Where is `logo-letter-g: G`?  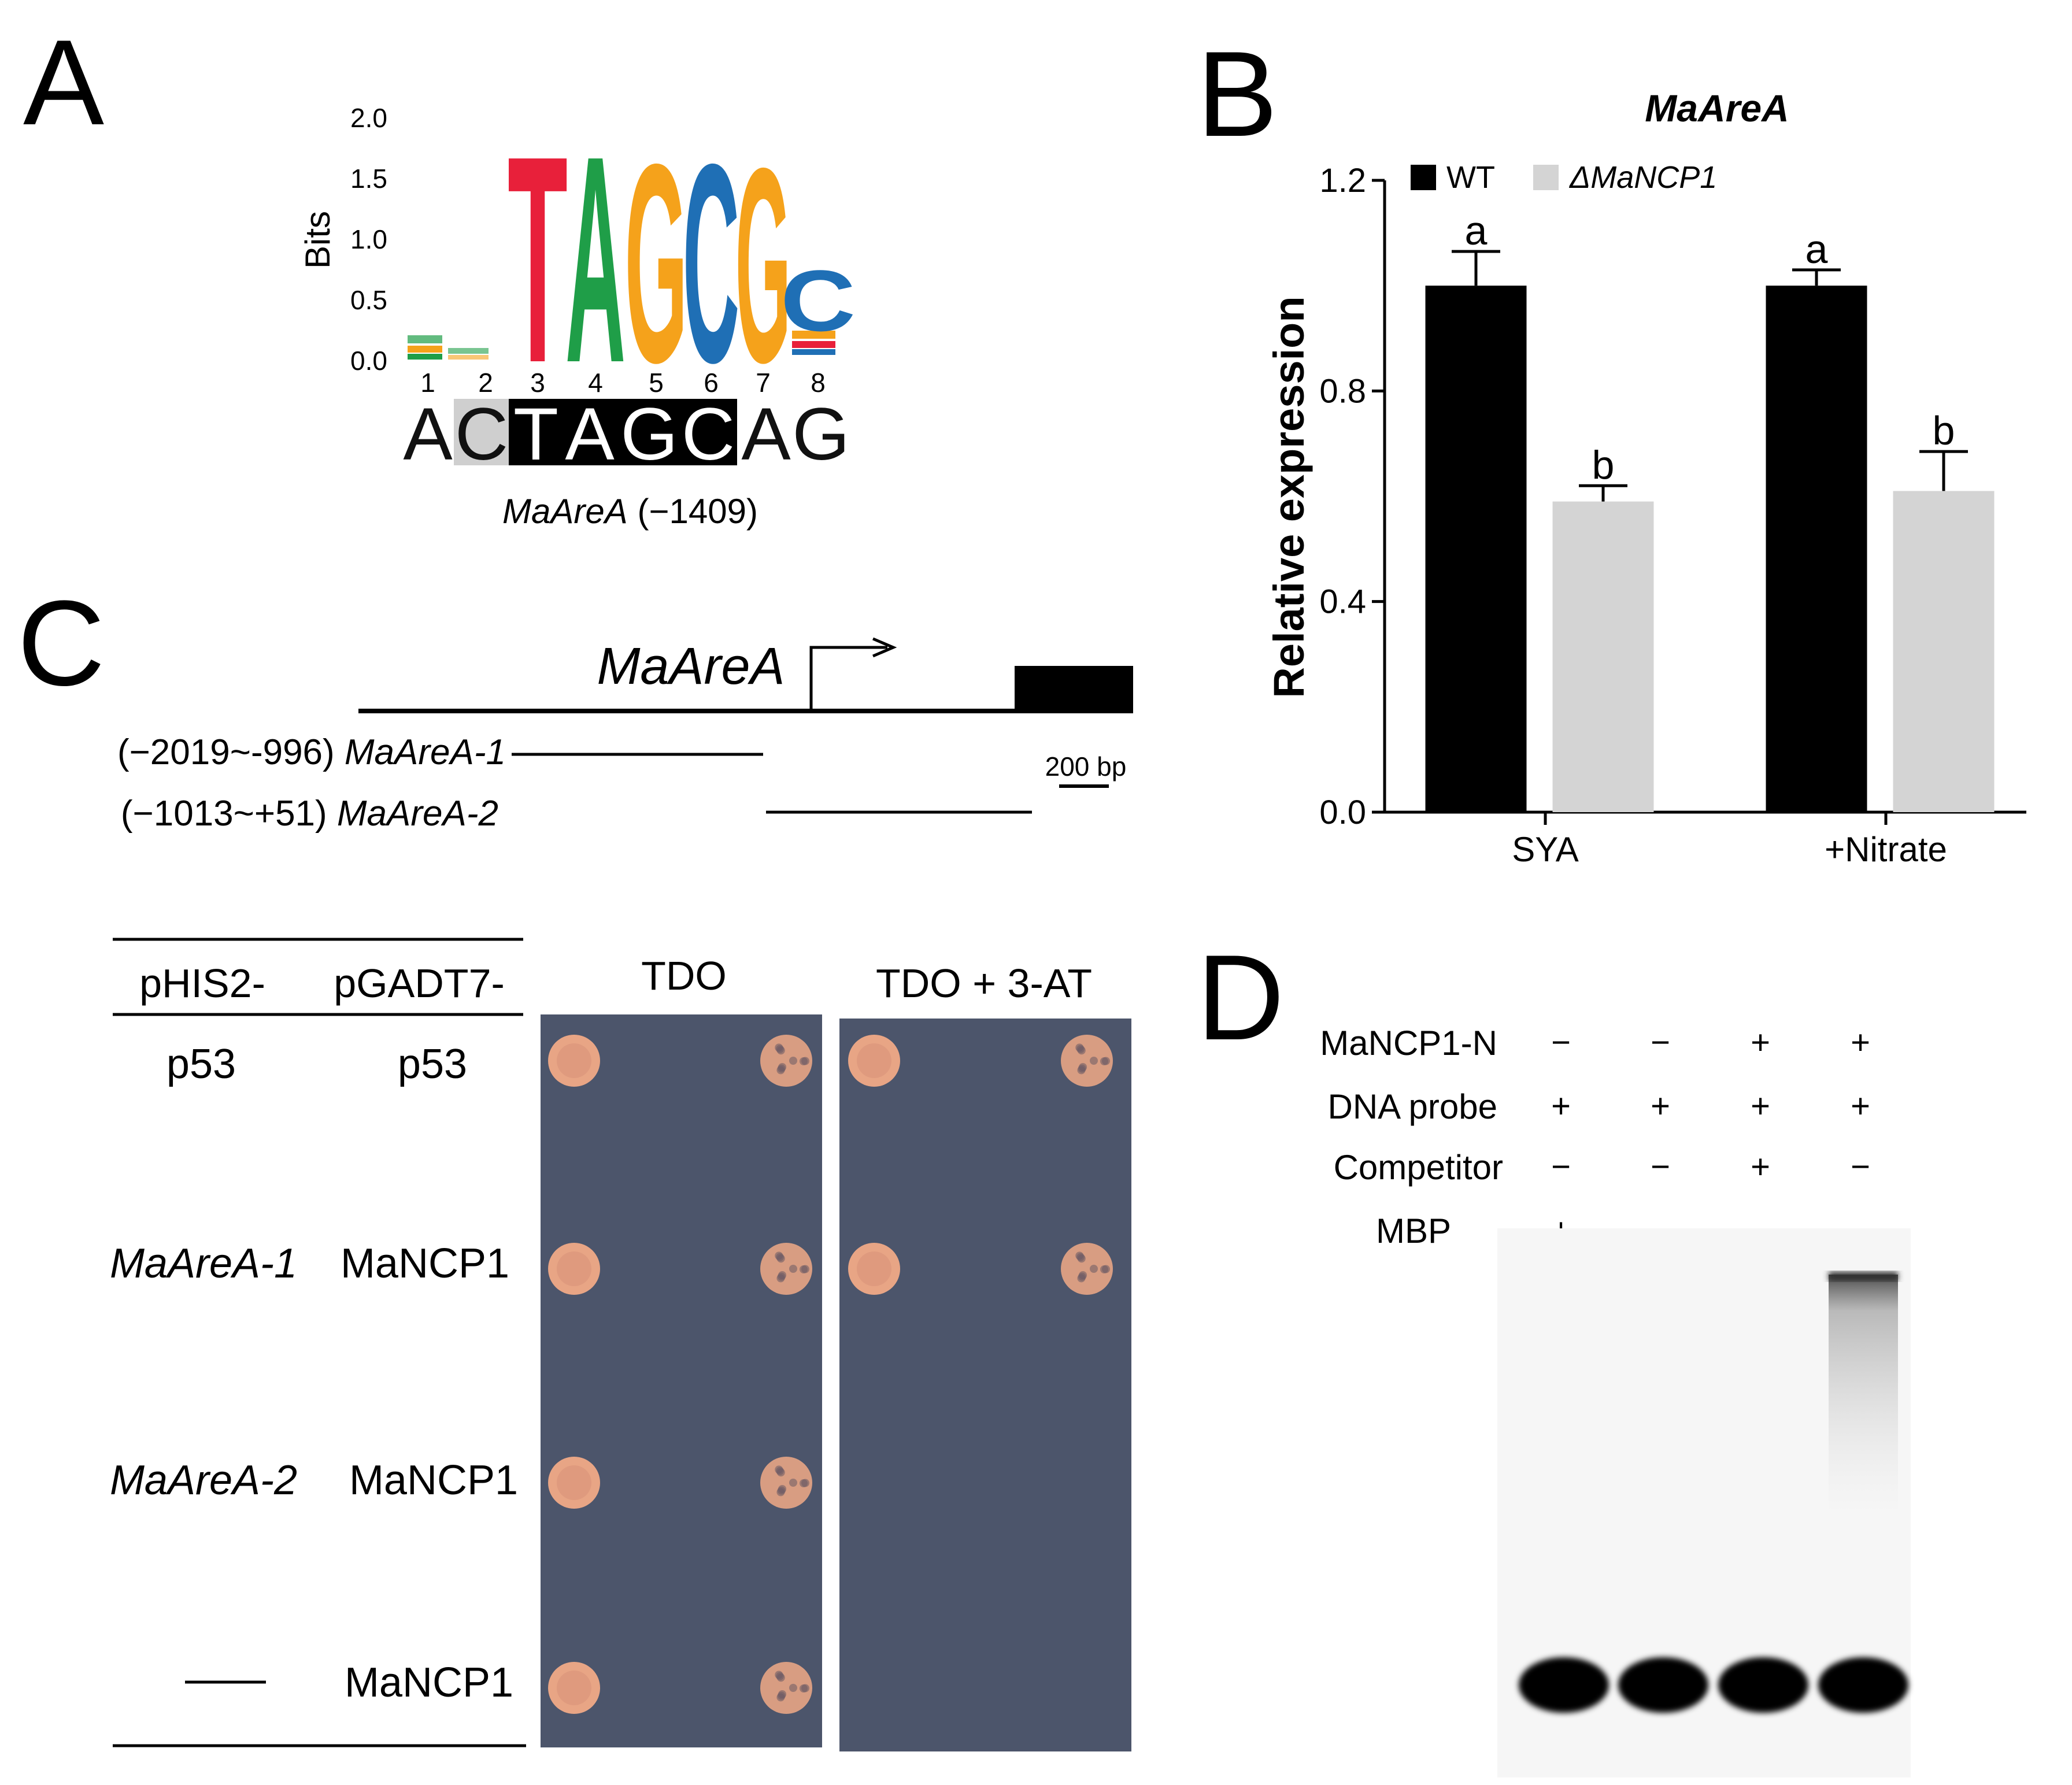 logo-letter-g: G is located at coordinates (657, 264).